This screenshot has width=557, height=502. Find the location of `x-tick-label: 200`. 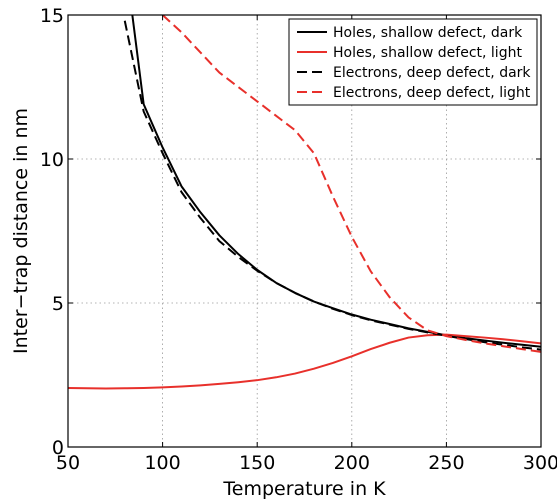

x-tick-label: 200 is located at coordinates (352, 463).